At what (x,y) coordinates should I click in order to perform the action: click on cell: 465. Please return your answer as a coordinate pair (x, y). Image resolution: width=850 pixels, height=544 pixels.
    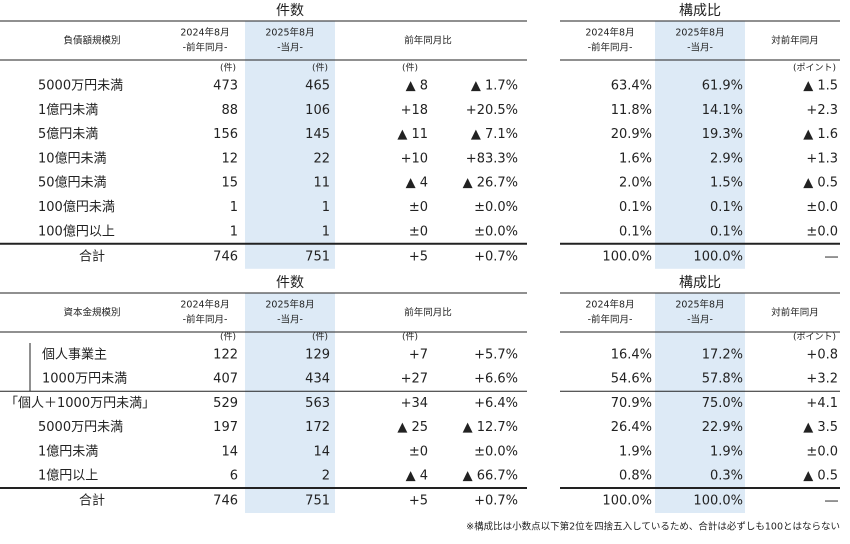
    Looking at the image, I should click on (317, 86).